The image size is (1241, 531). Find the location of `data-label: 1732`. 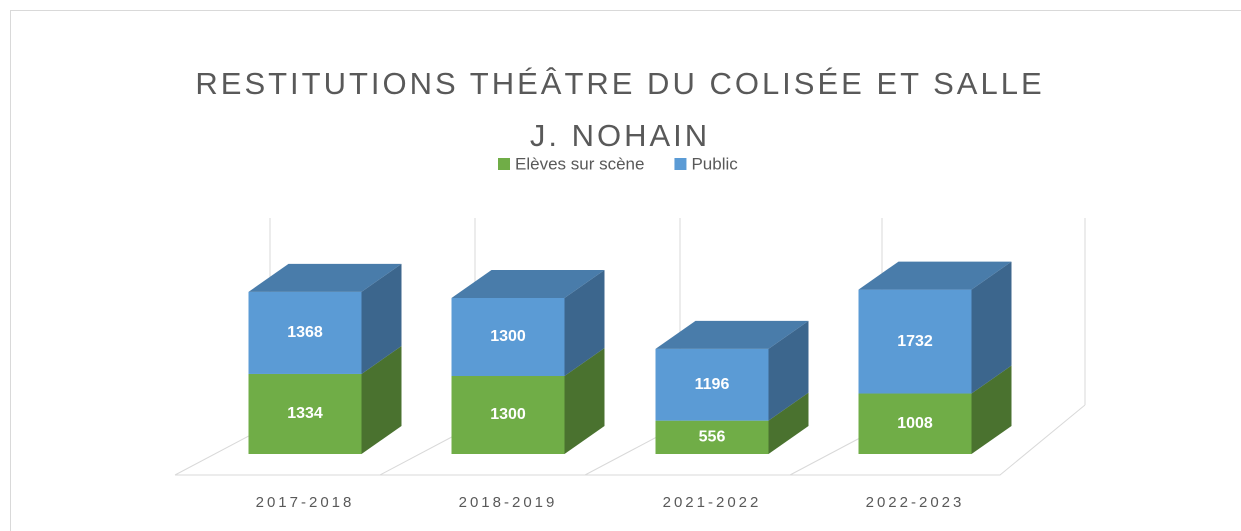

data-label: 1732 is located at coordinates (915, 341).